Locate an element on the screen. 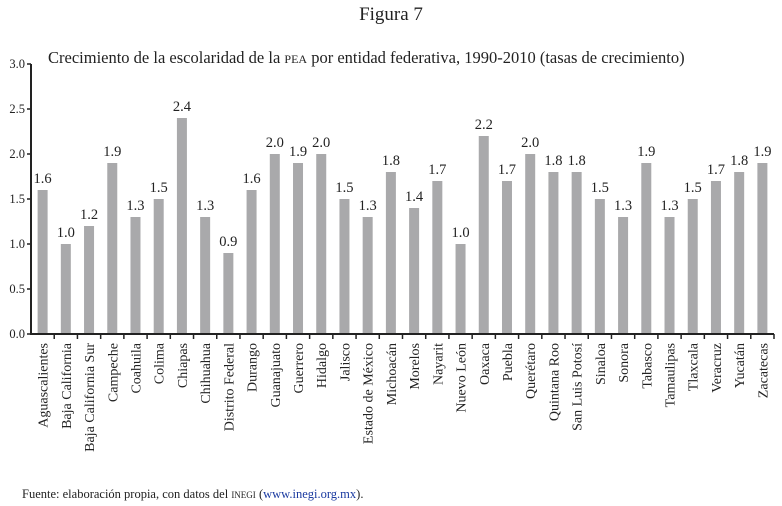 This screenshot has height=506, width=782. x-tick-label: Coahuila is located at coordinates (136, 367).